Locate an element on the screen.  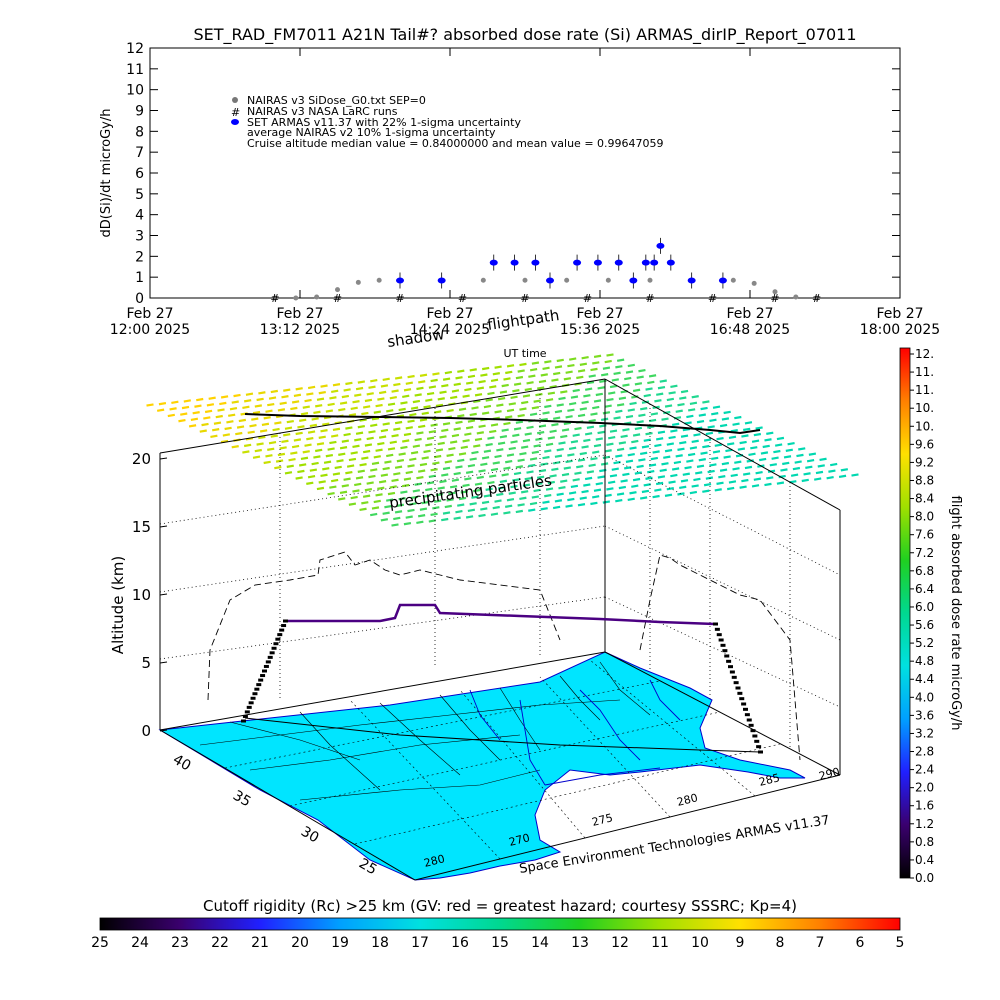
altitude-tick-mark is located at coordinates (163, 594).